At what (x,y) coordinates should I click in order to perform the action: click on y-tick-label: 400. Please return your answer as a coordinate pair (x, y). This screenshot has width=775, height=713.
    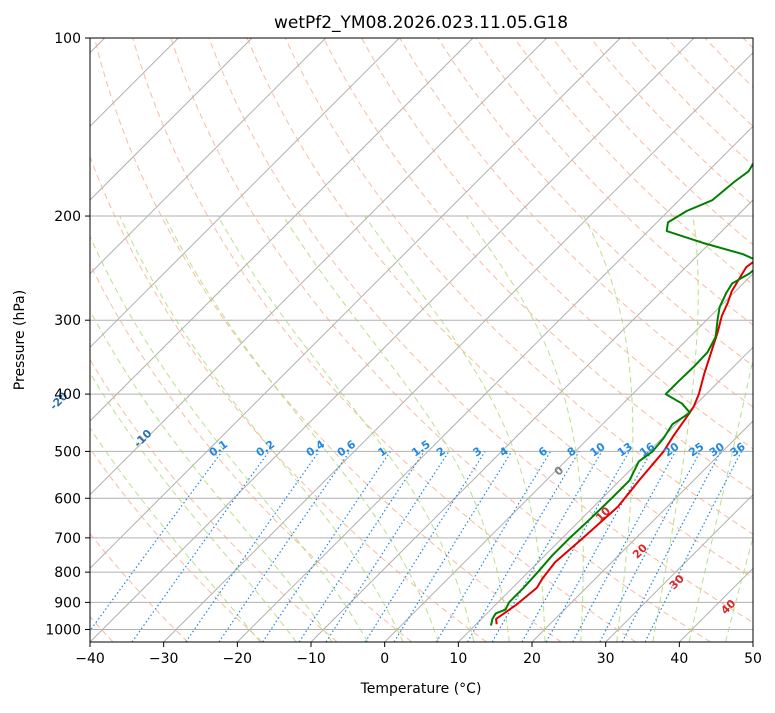
    Looking at the image, I should click on (67, 395).